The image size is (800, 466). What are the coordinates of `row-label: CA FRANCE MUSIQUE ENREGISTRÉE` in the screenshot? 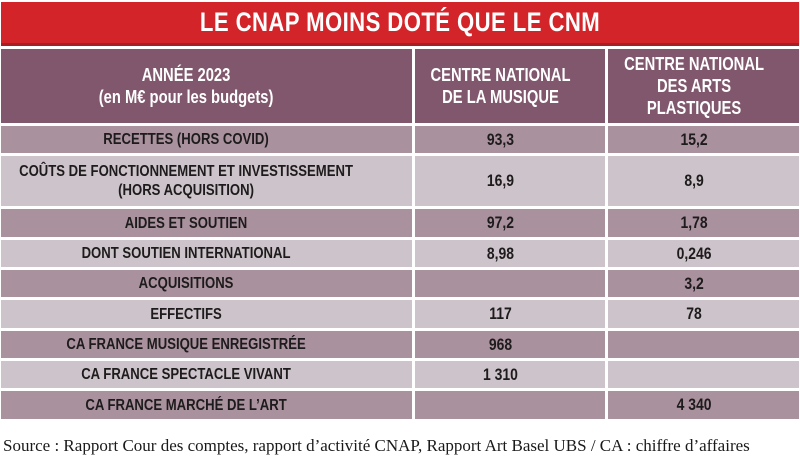 It's located at (186, 344).